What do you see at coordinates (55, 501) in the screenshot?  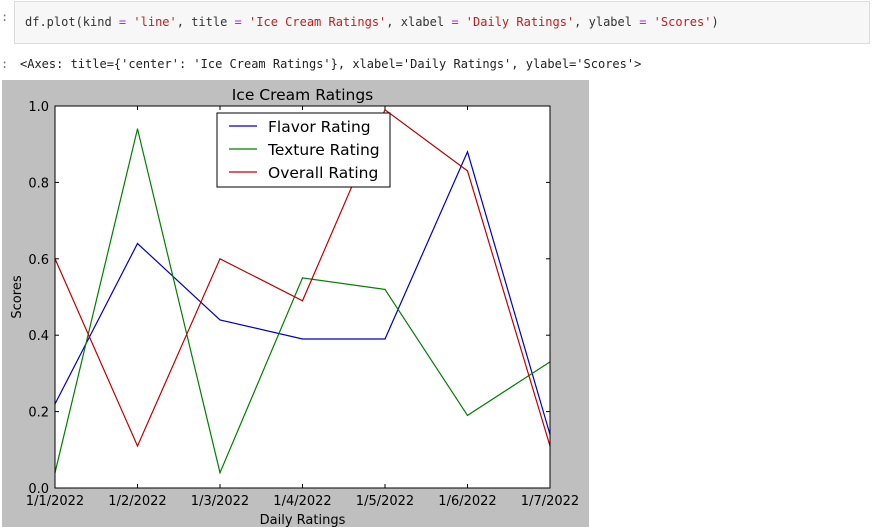 I see `x-tick-label: 1/1/2022` at bounding box center [55, 501].